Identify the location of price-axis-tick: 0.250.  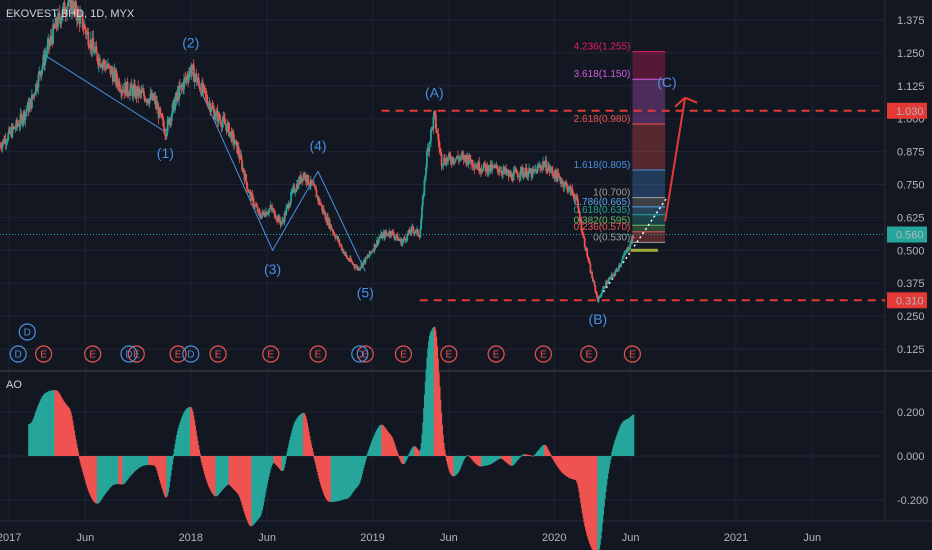
(911, 317).